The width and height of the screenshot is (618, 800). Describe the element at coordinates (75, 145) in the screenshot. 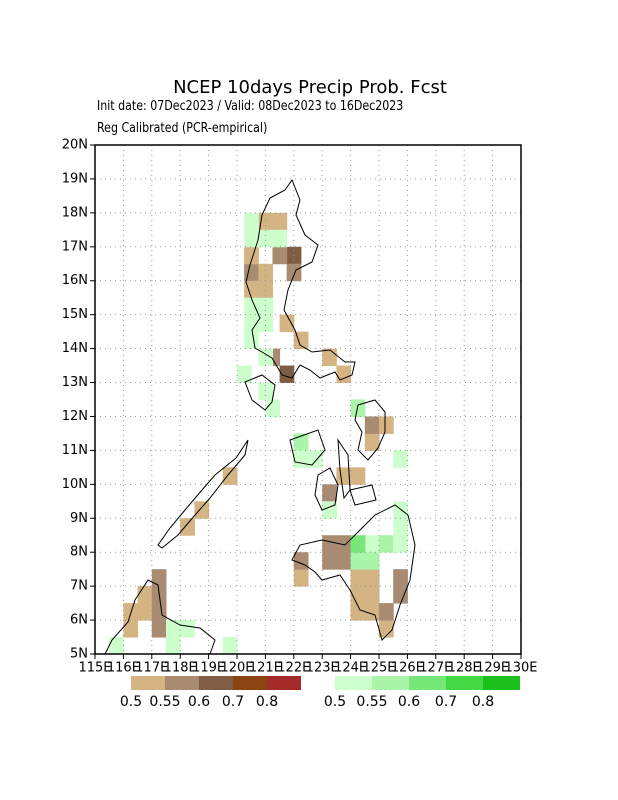

I see `y-tick-label: 20N` at that location.